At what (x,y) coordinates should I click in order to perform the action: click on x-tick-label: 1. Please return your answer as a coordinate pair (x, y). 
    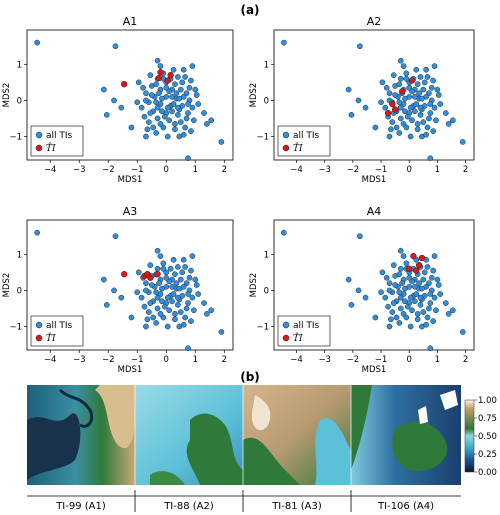
    Looking at the image, I should click on (437, 360).